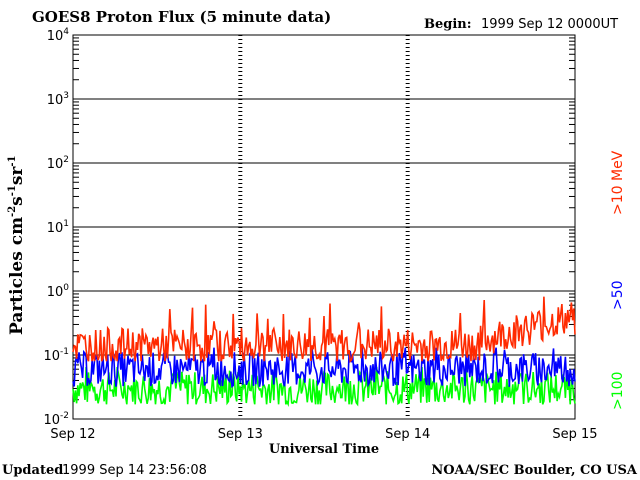 This screenshot has height=480, width=640. What do you see at coordinates (574, 434) in the screenshot?
I see `x-tick-label: Sep 15` at bounding box center [574, 434].